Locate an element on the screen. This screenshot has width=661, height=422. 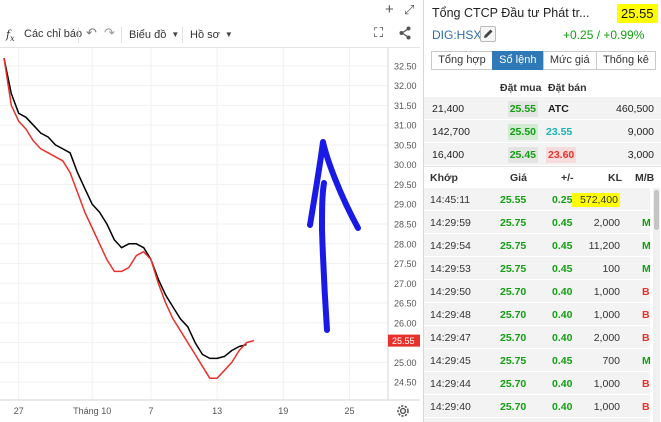
trades-scrollbar is located at coordinates (656, 305).